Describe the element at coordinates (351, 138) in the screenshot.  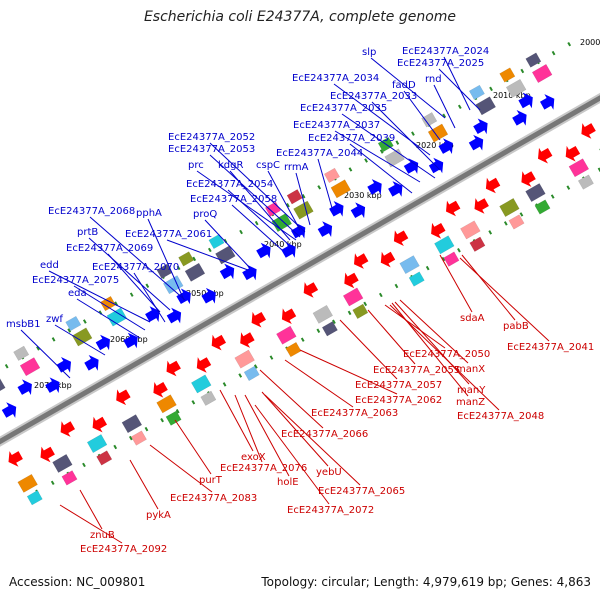
I see `forward-gene-label: EcE24377A_2039` at that location.